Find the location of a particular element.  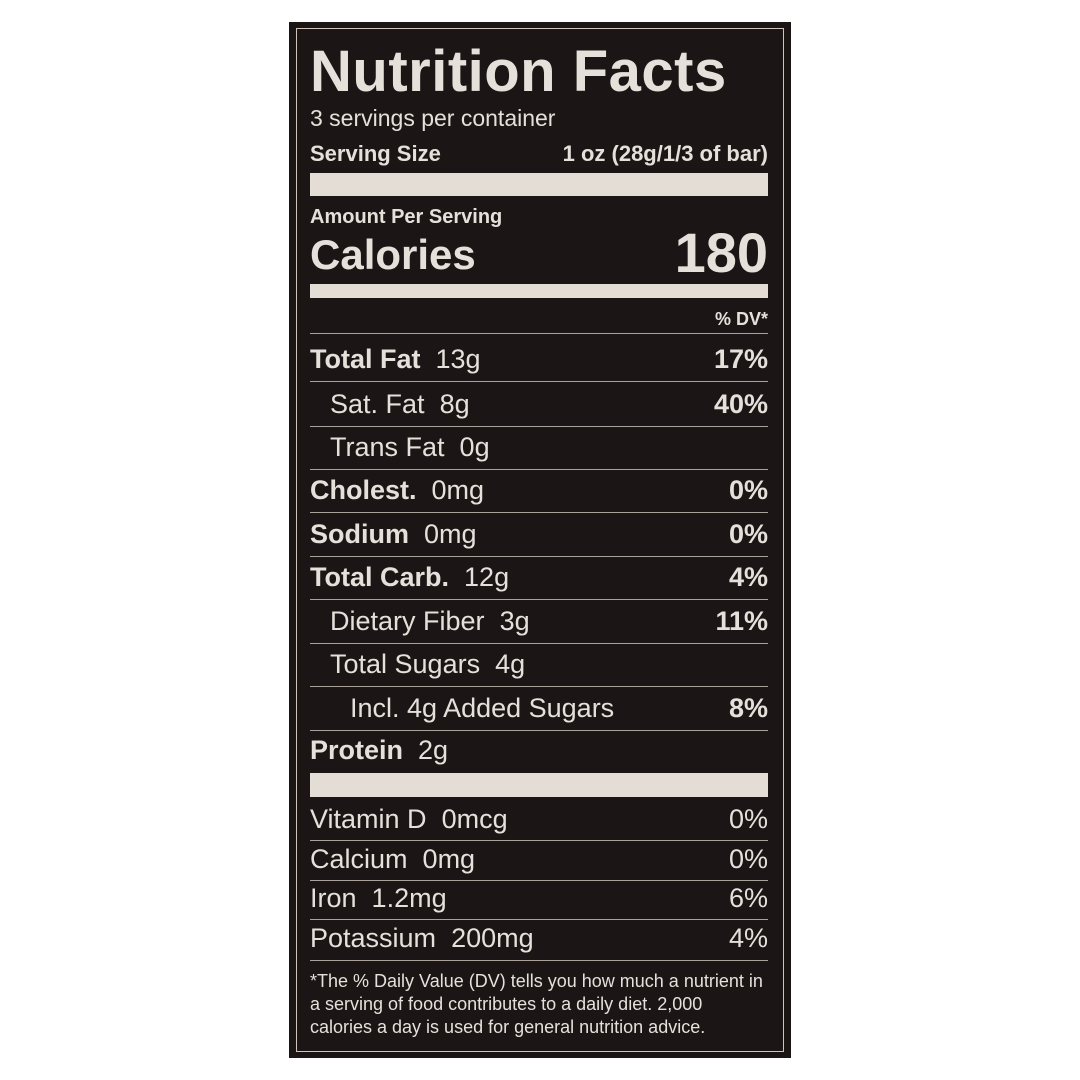

nutrient-dv: 11% is located at coordinates (741, 621).